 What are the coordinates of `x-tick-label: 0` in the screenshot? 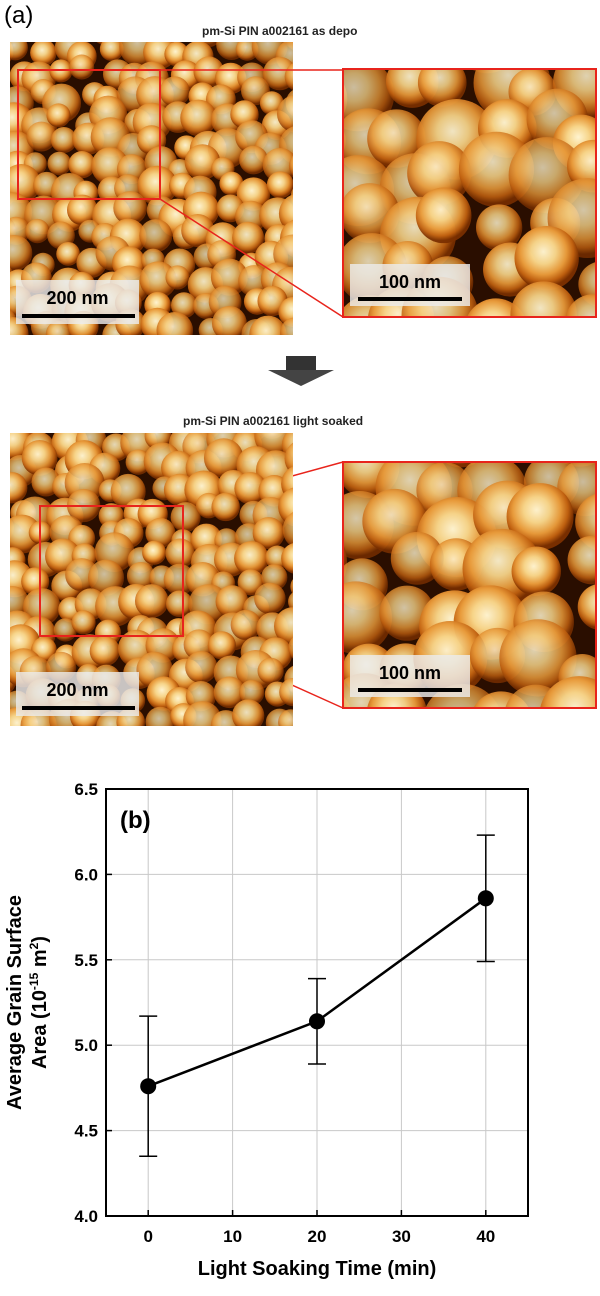 It's located at (147, 1236).